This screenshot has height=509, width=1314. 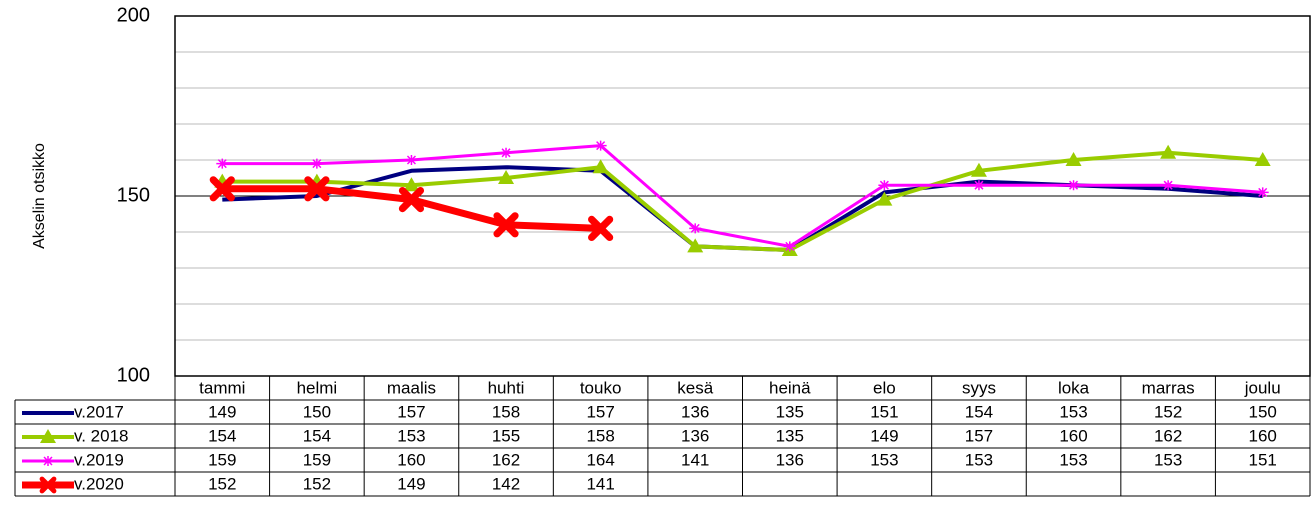 What do you see at coordinates (1074, 387) in the screenshot?
I see `x-tick-label: loka` at bounding box center [1074, 387].